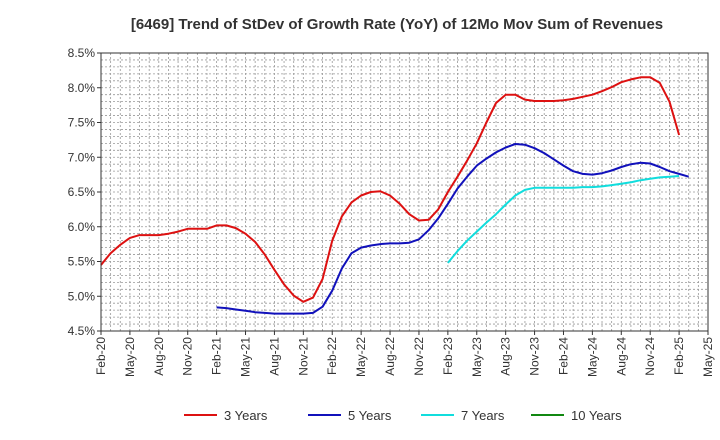 The width and height of the screenshot is (720, 440). I want to click on x-tick-label: May-20, so click(130, 357).